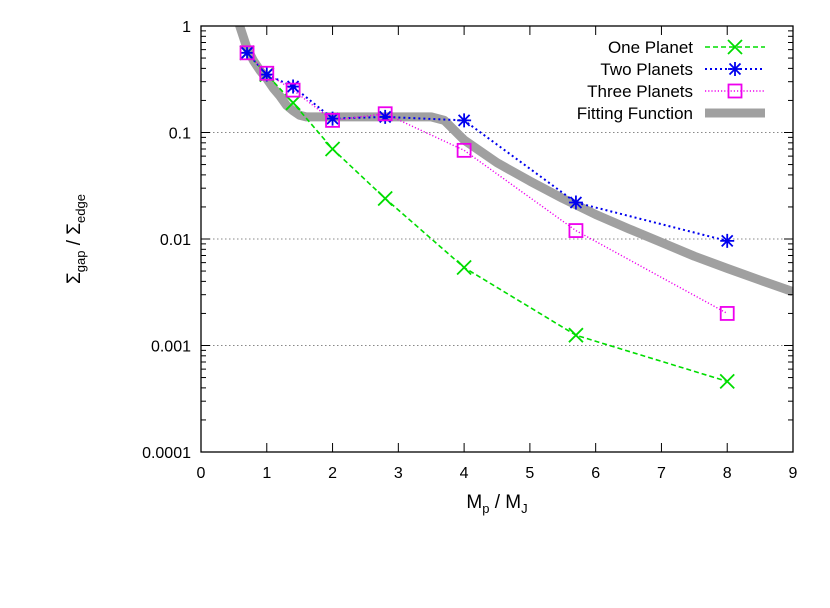 This screenshot has width=830, height=608. Describe the element at coordinates (180, 134) in the screenshot. I see `y-tick-label: 0.1` at that location.